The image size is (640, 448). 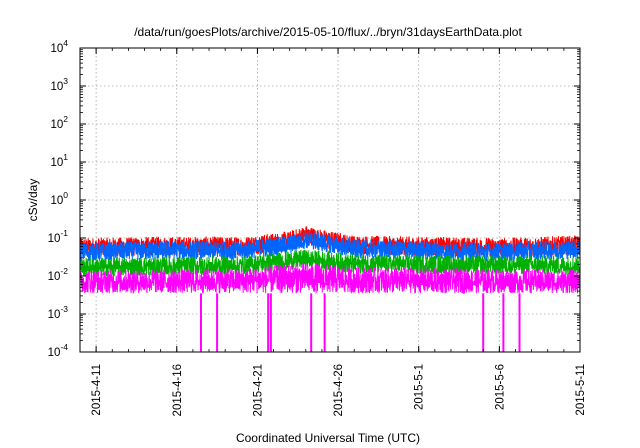 I want to click on y-tick-label: 10⁰, so click(x=59, y=198).